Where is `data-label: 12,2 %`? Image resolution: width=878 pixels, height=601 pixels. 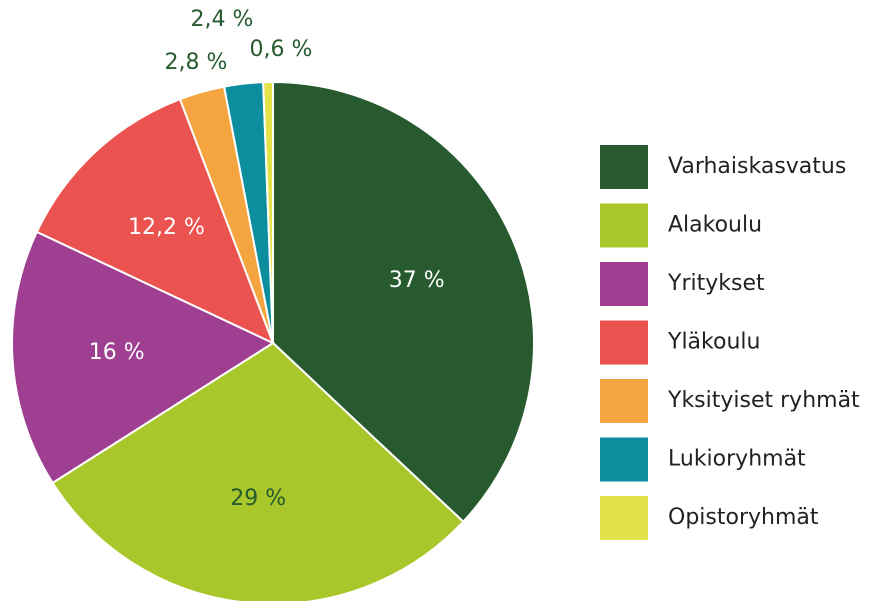 data-label: 12,2 % is located at coordinates (166, 227).